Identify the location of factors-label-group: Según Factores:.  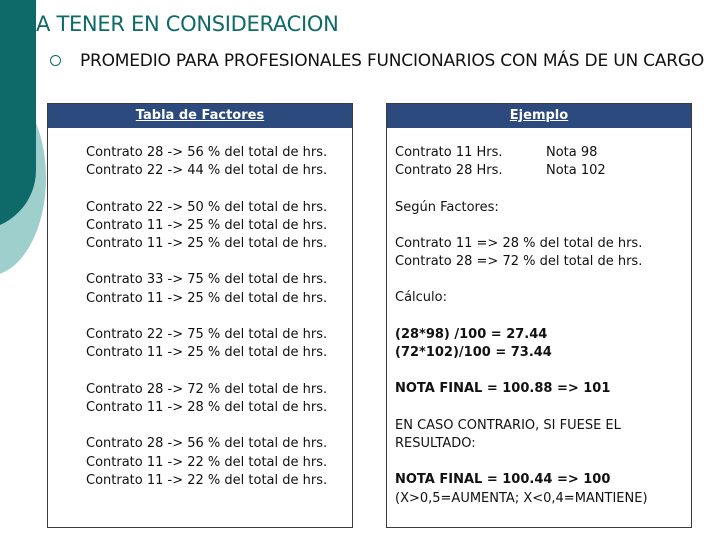
(543, 208).